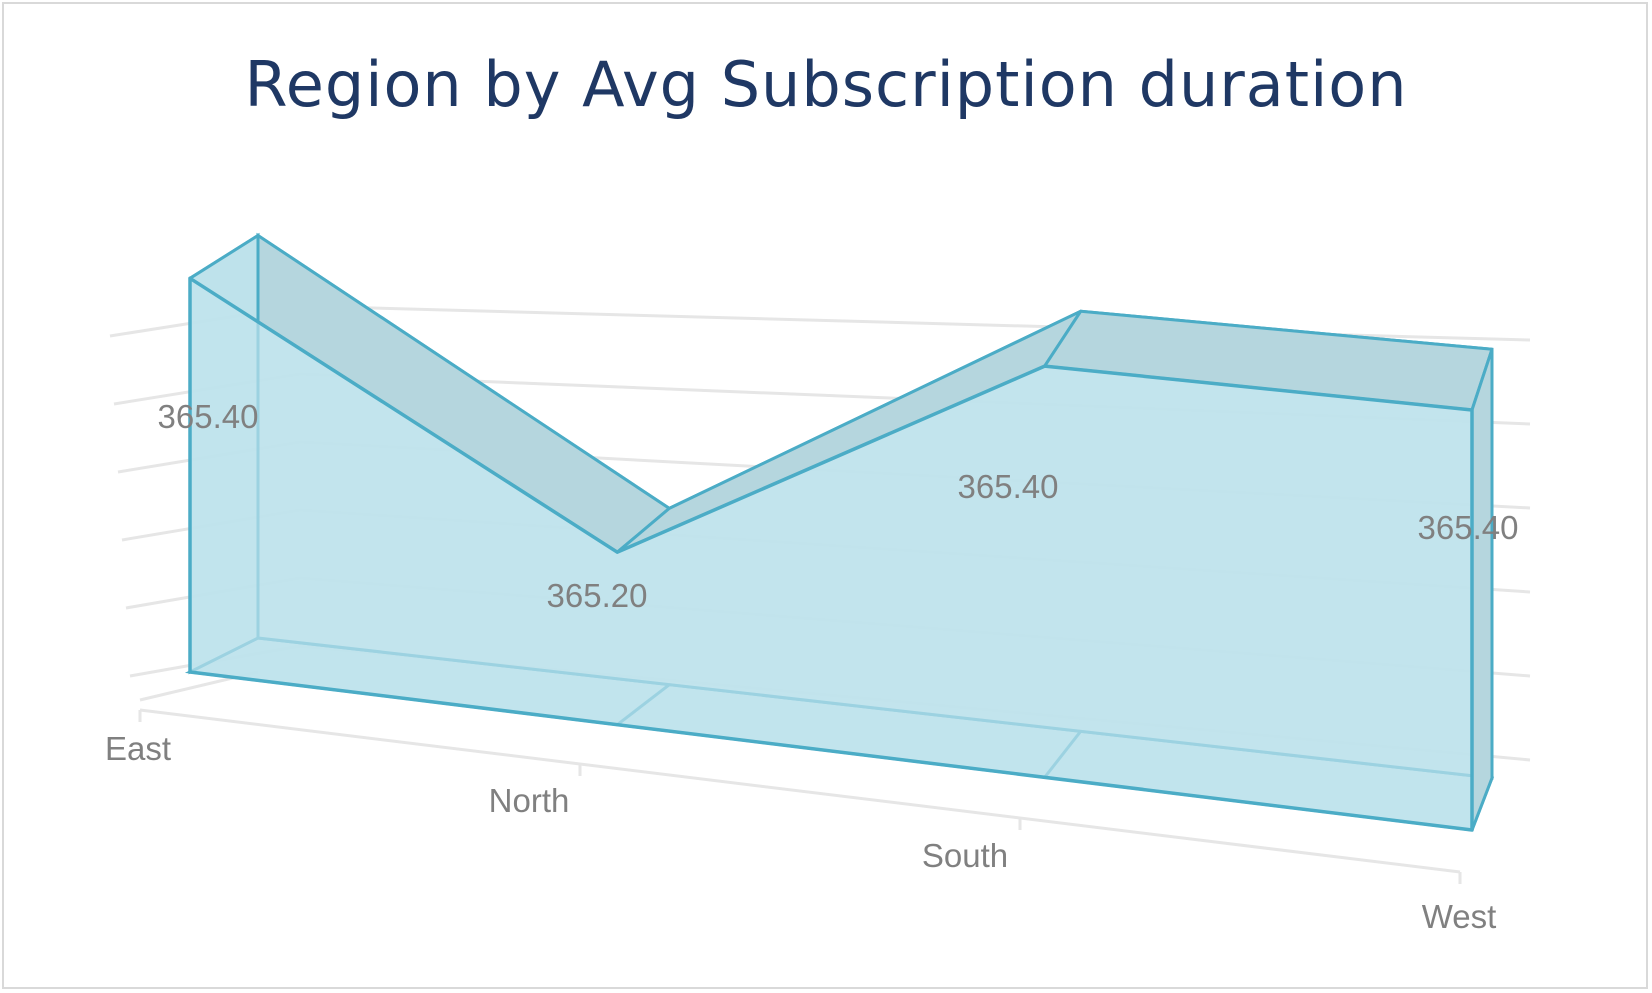 The width and height of the screenshot is (1652, 993). What do you see at coordinates (965, 855) in the screenshot?
I see `category-label: South` at bounding box center [965, 855].